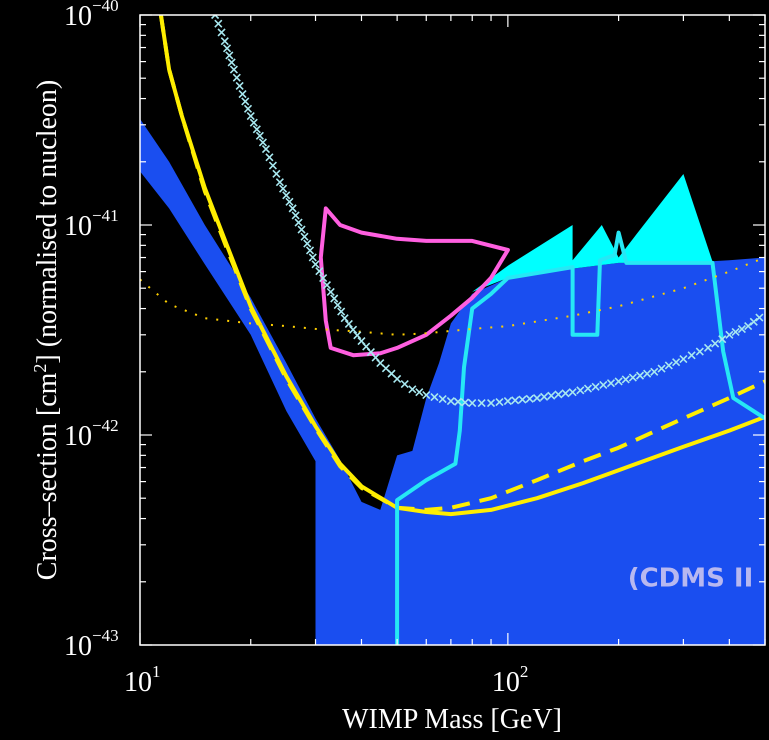  What do you see at coordinates (510, 680) in the screenshot?
I see `x-tick-label: 10²` at bounding box center [510, 680].